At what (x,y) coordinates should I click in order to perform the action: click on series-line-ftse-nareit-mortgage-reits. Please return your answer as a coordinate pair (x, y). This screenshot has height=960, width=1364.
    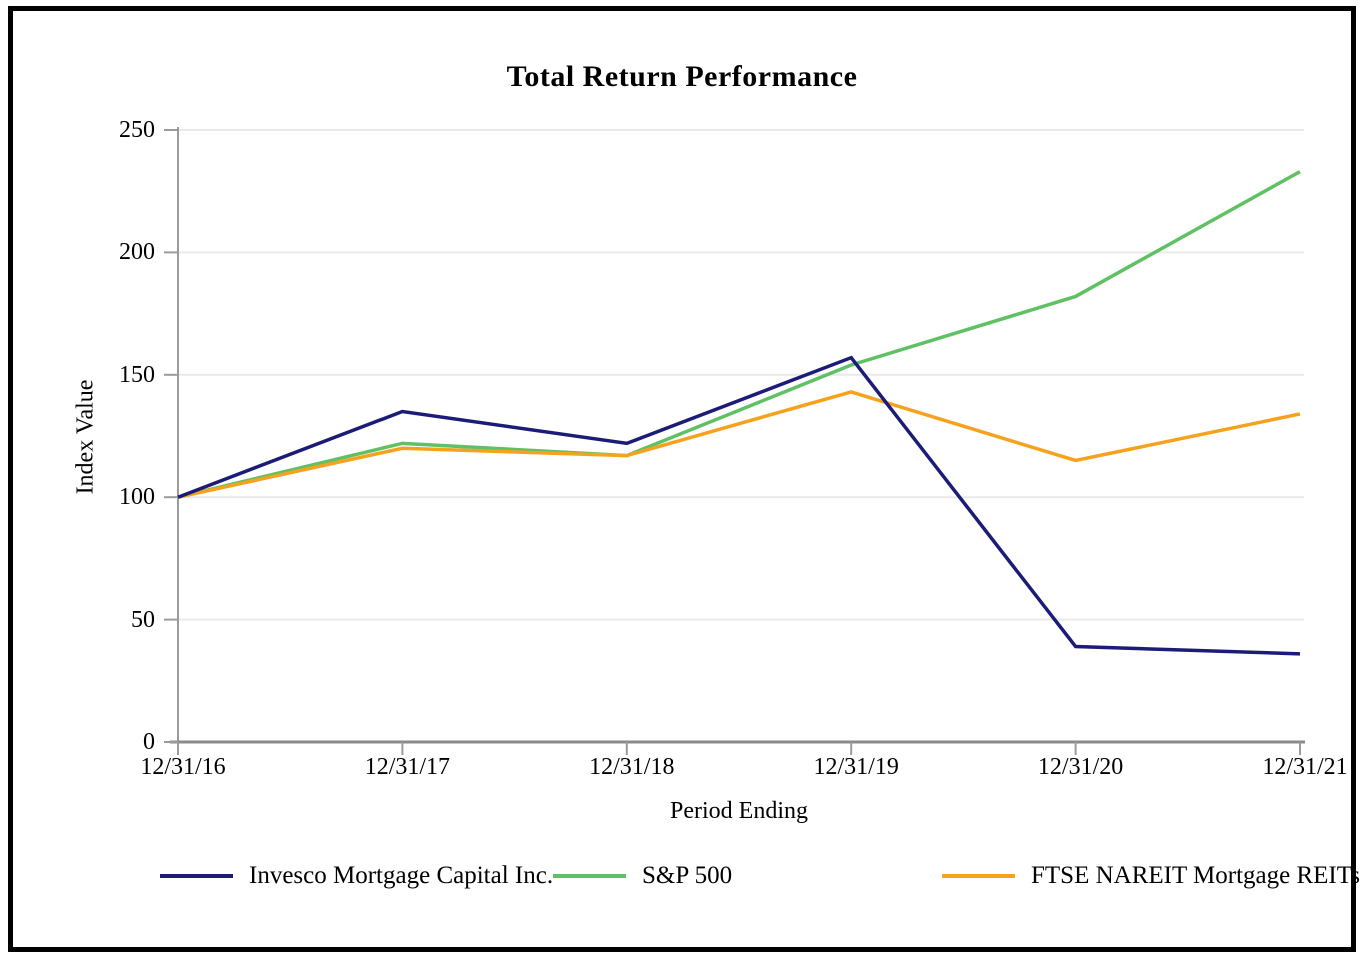
    Looking at the image, I should click on (739, 444).